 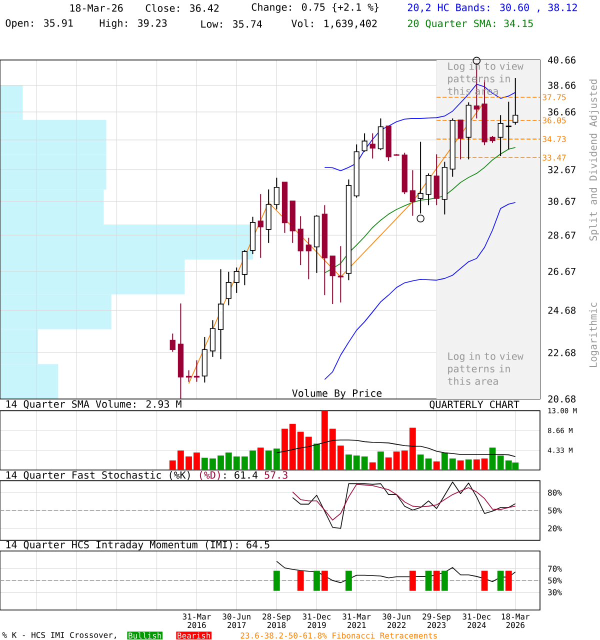 What do you see at coordinates (276, 475) in the screenshot?
I see `text: 57.3` at bounding box center [276, 475].